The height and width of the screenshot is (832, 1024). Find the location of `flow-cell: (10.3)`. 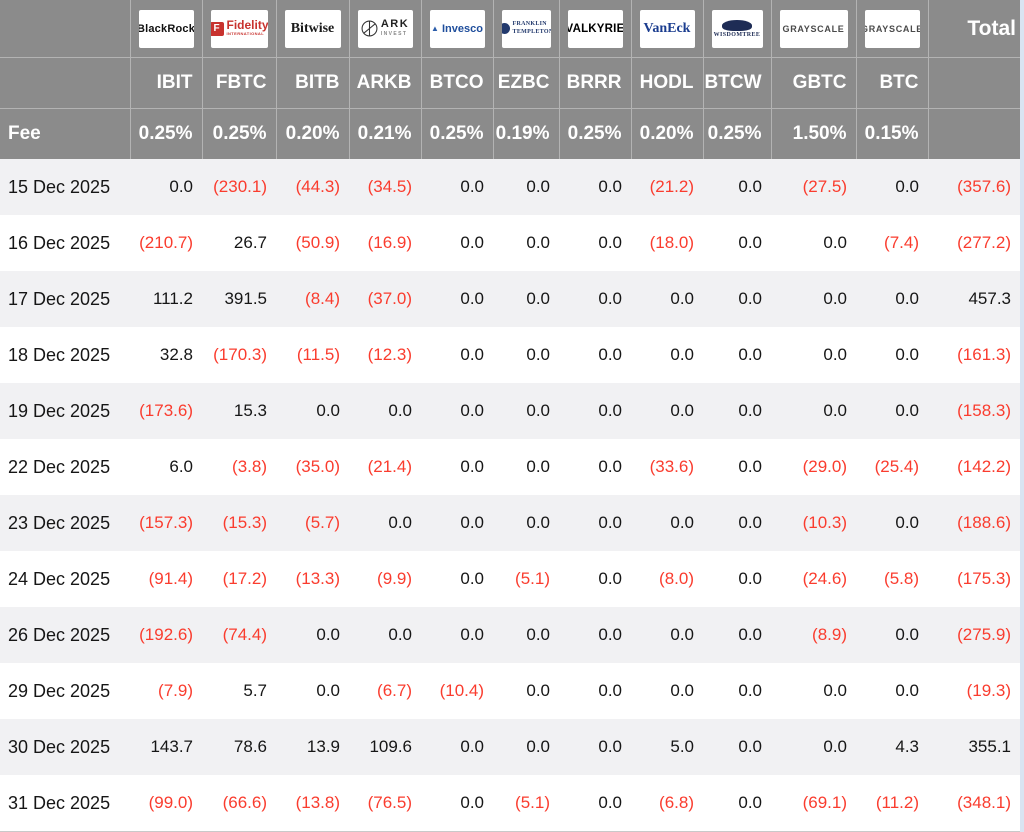

flow-cell: (10.3) is located at coordinates (824, 522).